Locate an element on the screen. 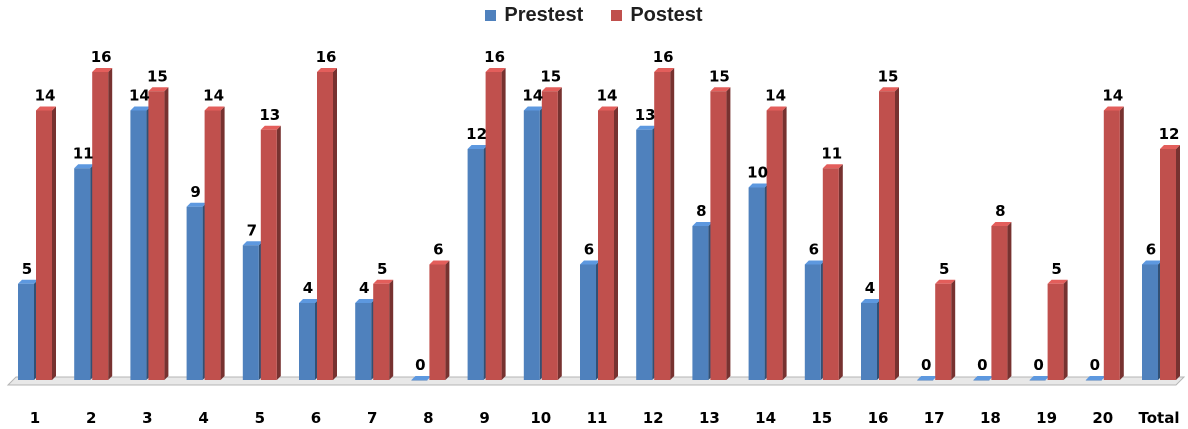 This screenshot has height=429, width=1188. legend-item-prestest: Prestest is located at coordinates (534, 15).